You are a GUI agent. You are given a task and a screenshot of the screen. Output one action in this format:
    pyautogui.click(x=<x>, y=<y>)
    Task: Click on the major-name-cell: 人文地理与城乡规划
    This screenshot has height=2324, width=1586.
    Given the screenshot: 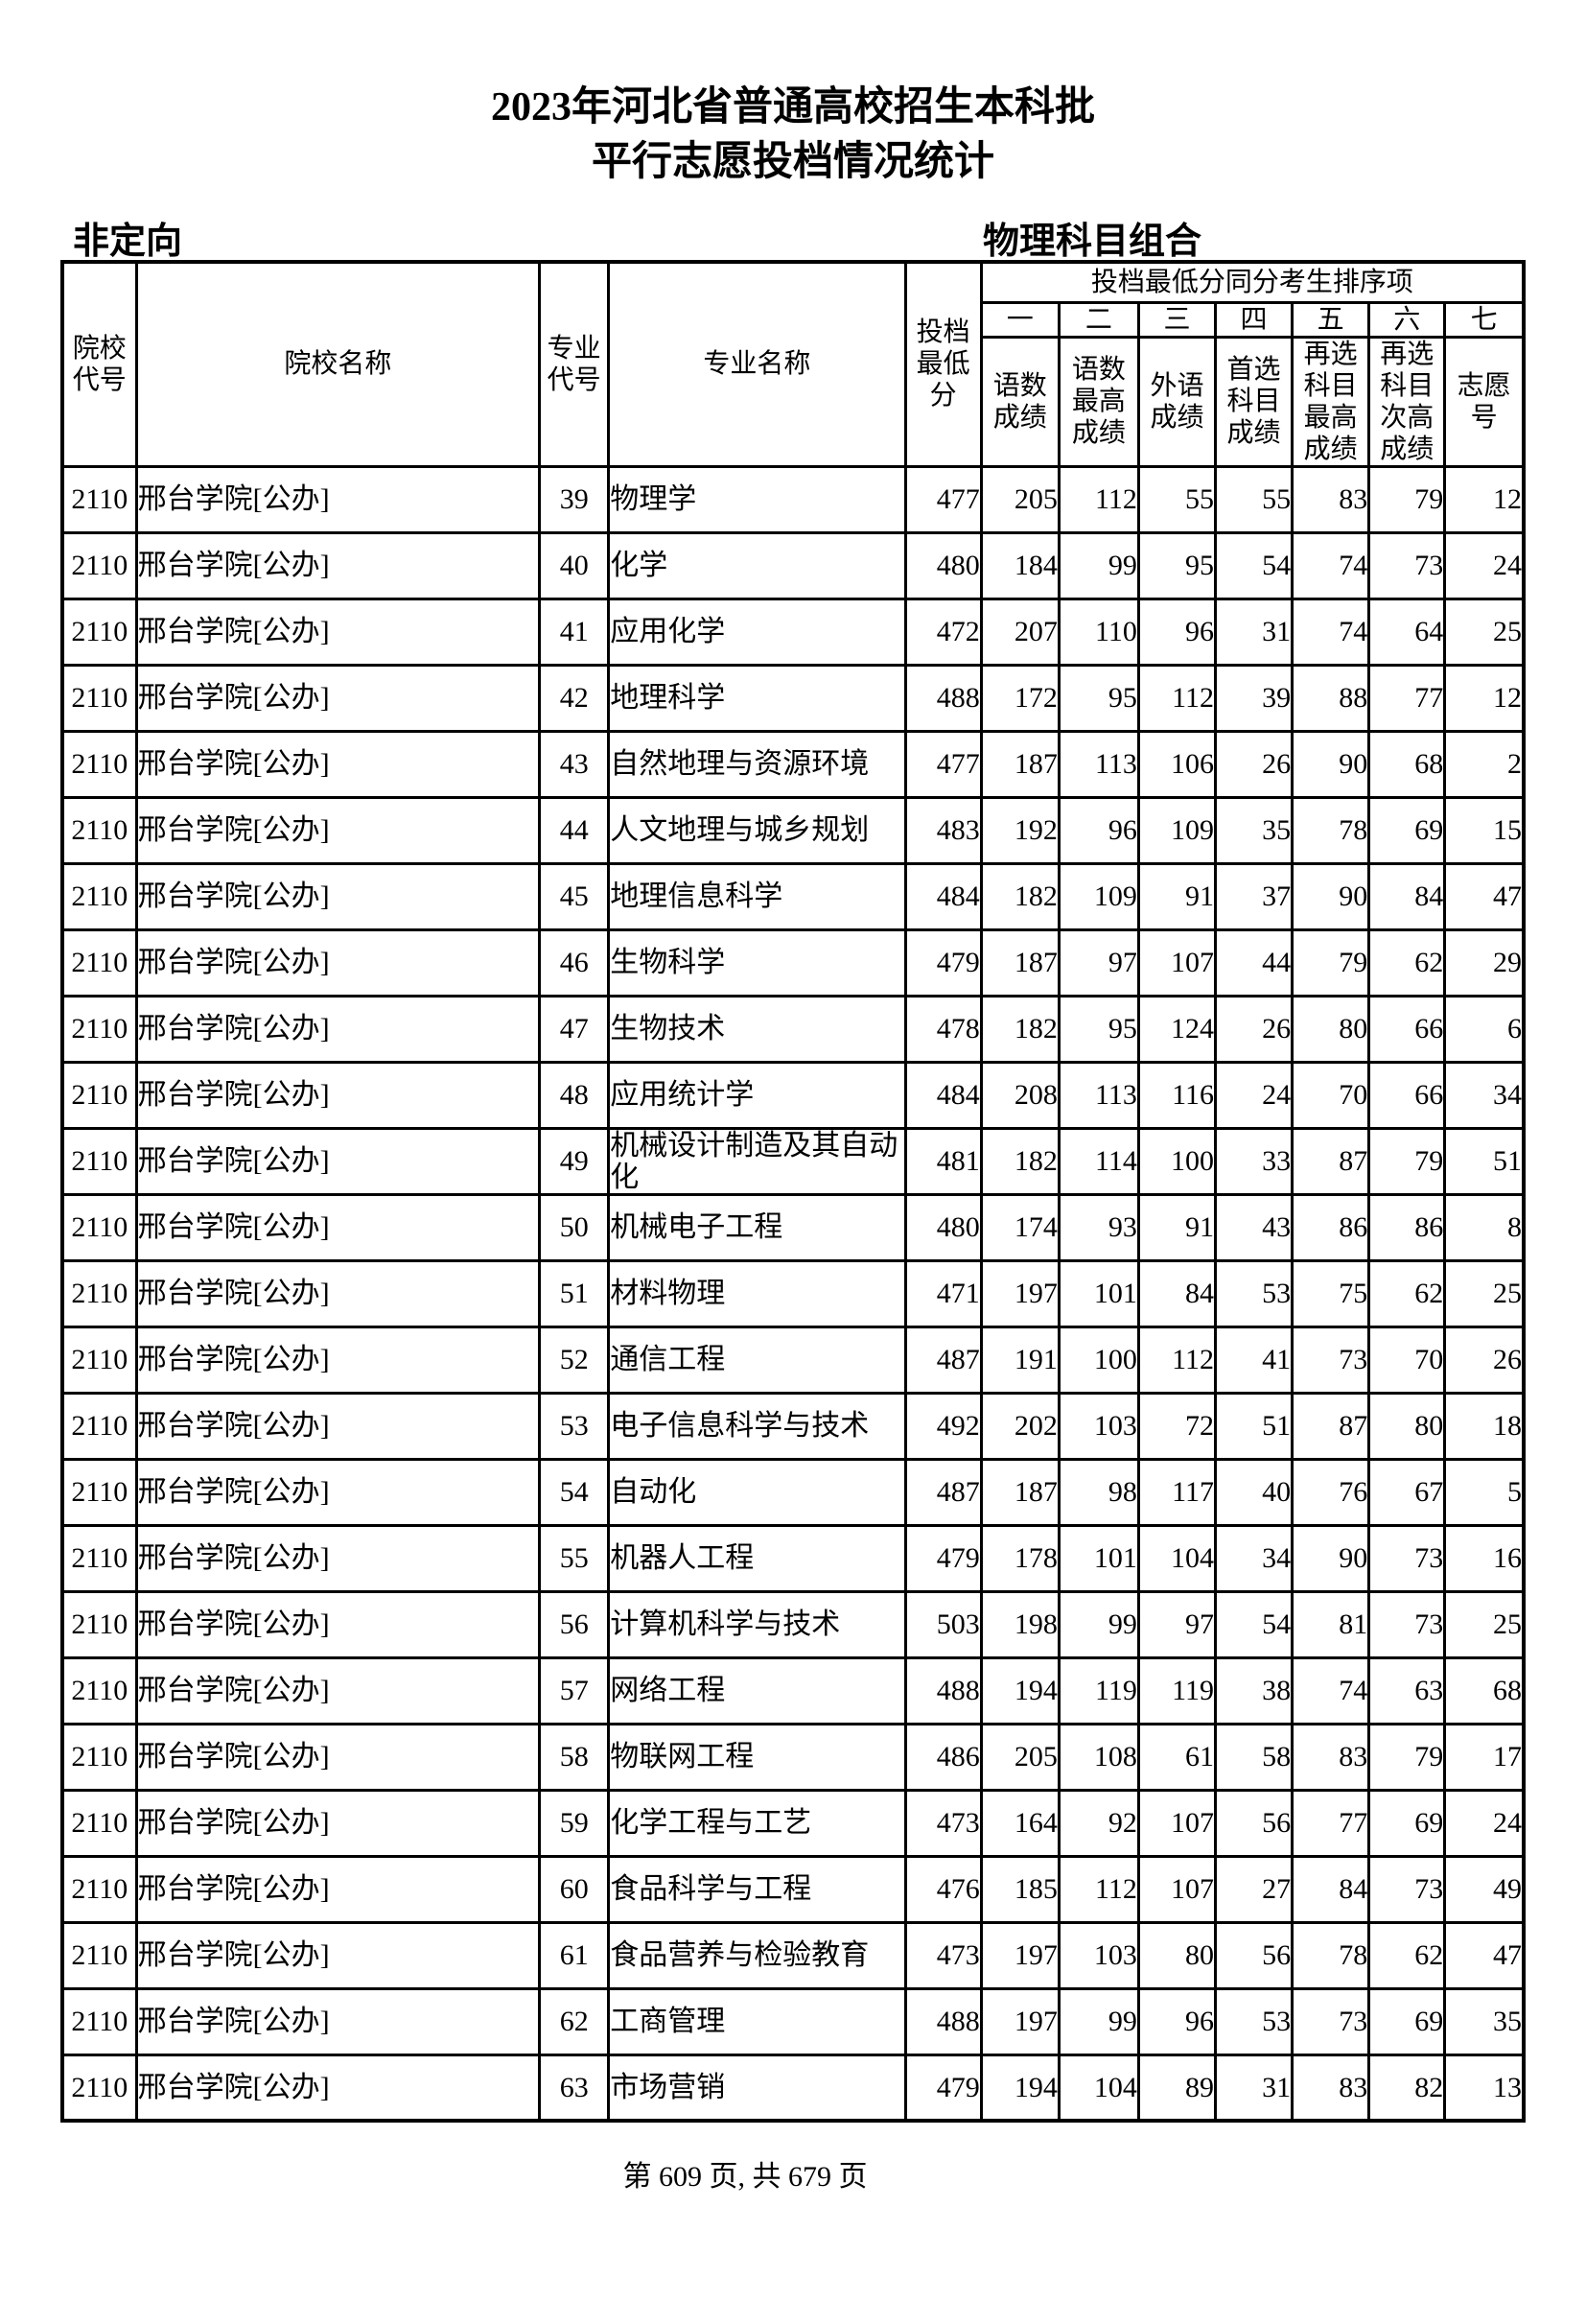 What is the action you would take?
    pyautogui.click(x=757, y=830)
    